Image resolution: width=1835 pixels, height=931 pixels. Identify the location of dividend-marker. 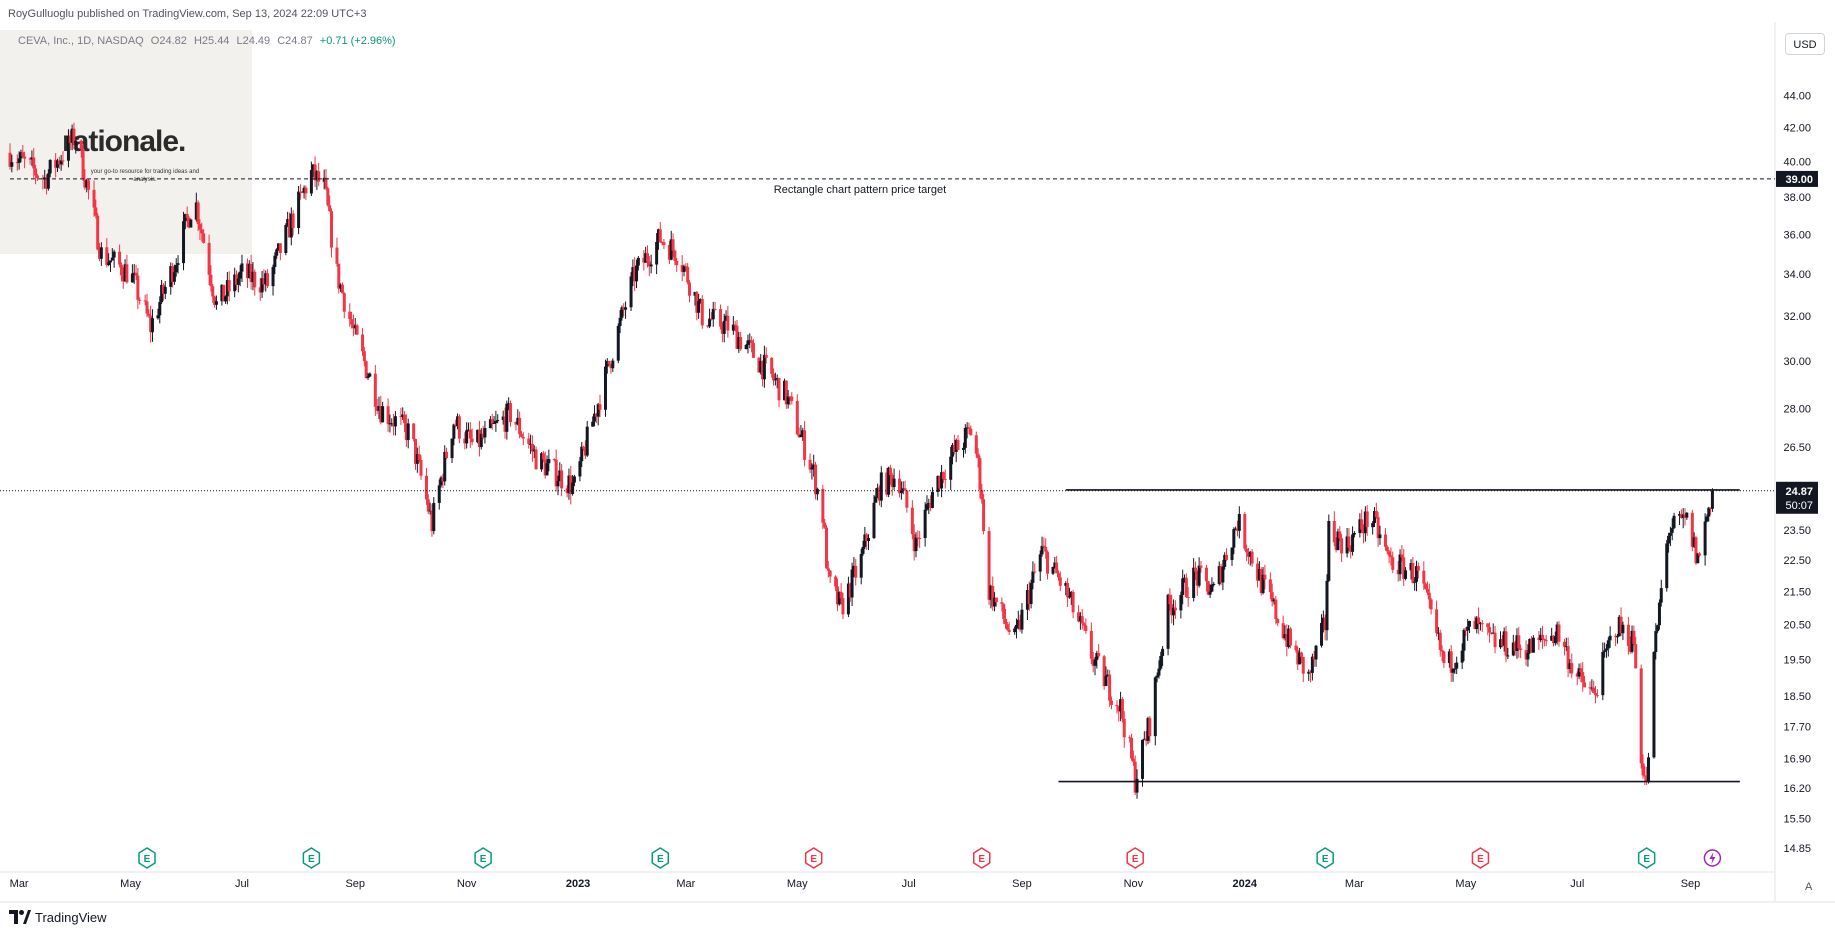
(1712, 858).